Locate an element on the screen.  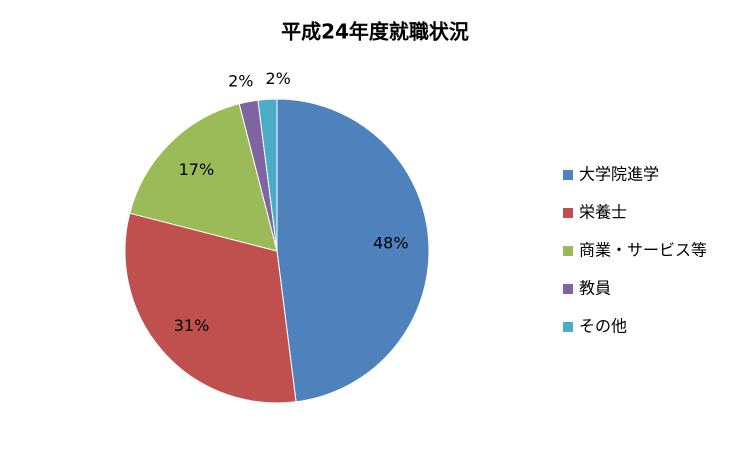
legend-label: その他 is located at coordinates (603, 326).